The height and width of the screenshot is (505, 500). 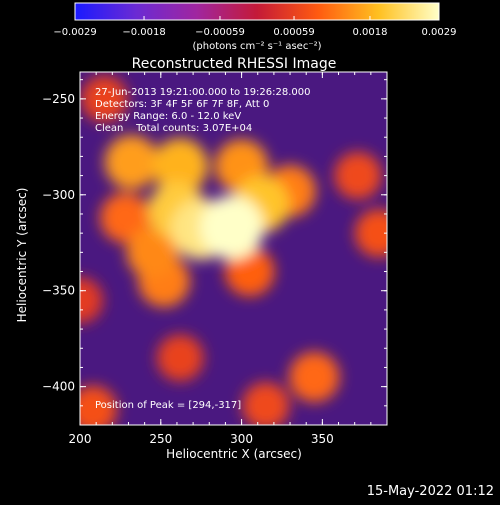 I want to click on colorbar-tick-label: −0.0029, so click(x=74, y=32).